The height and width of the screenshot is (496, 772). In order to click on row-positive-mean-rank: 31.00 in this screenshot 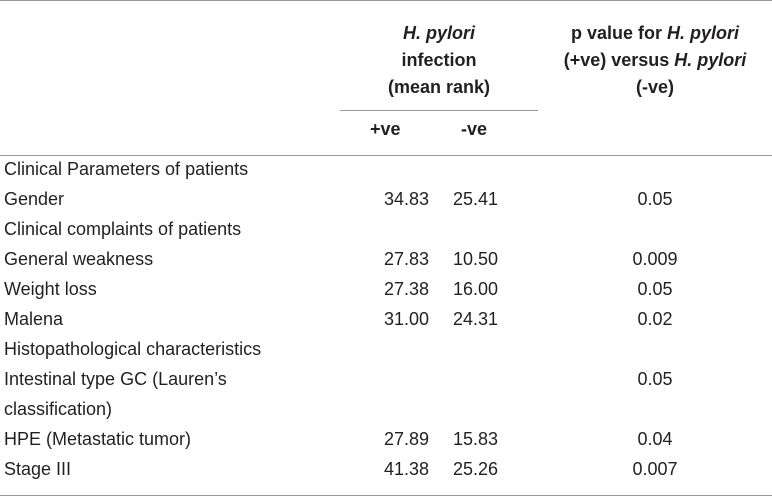, I will do `click(406, 319)`.